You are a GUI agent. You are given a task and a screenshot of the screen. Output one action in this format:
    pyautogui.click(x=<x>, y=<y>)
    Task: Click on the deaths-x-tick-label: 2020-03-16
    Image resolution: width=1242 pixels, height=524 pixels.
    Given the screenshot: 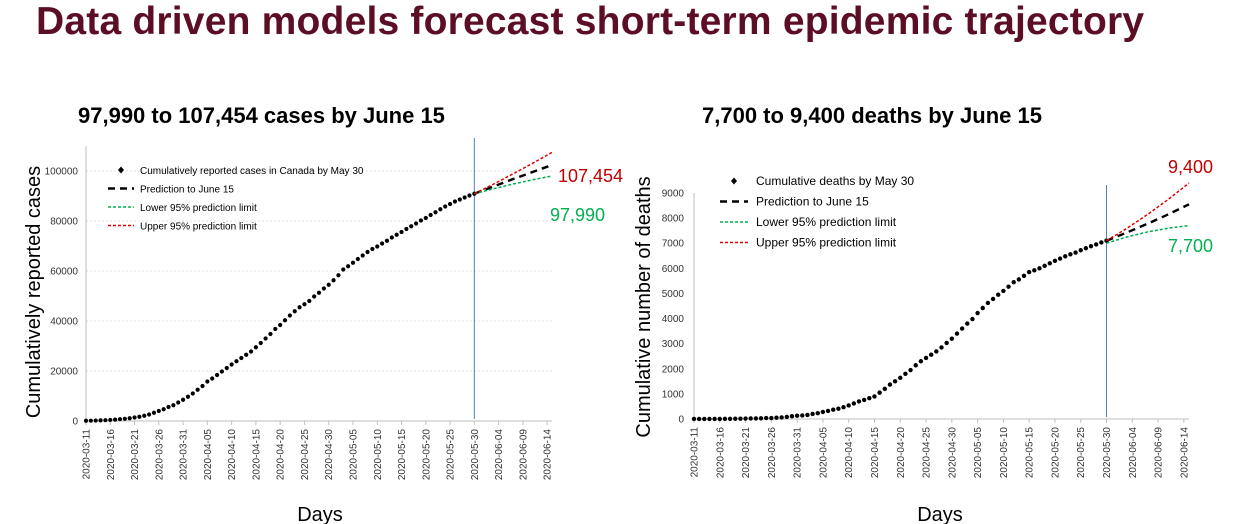 What is the action you would take?
    pyautogui.click(x=720, y=453)
    